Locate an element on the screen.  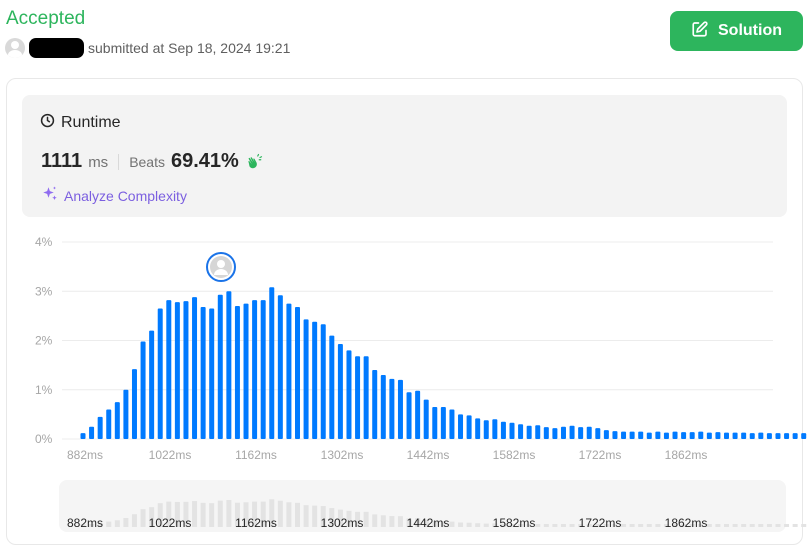
user-avatar is located at coordinates (15, 48).